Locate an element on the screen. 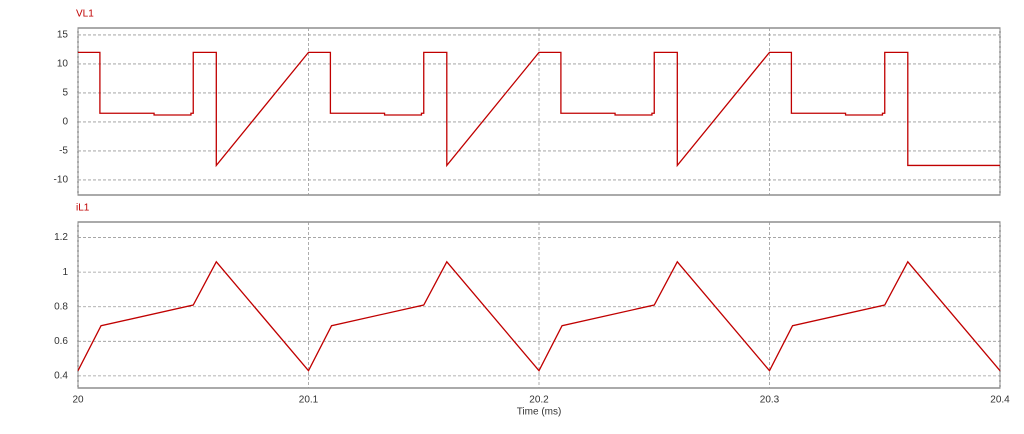 Image resolution: width=1024 pixels, height=434 pixels. x-tick-label: 20.3 is located at coordinates (770, 400).